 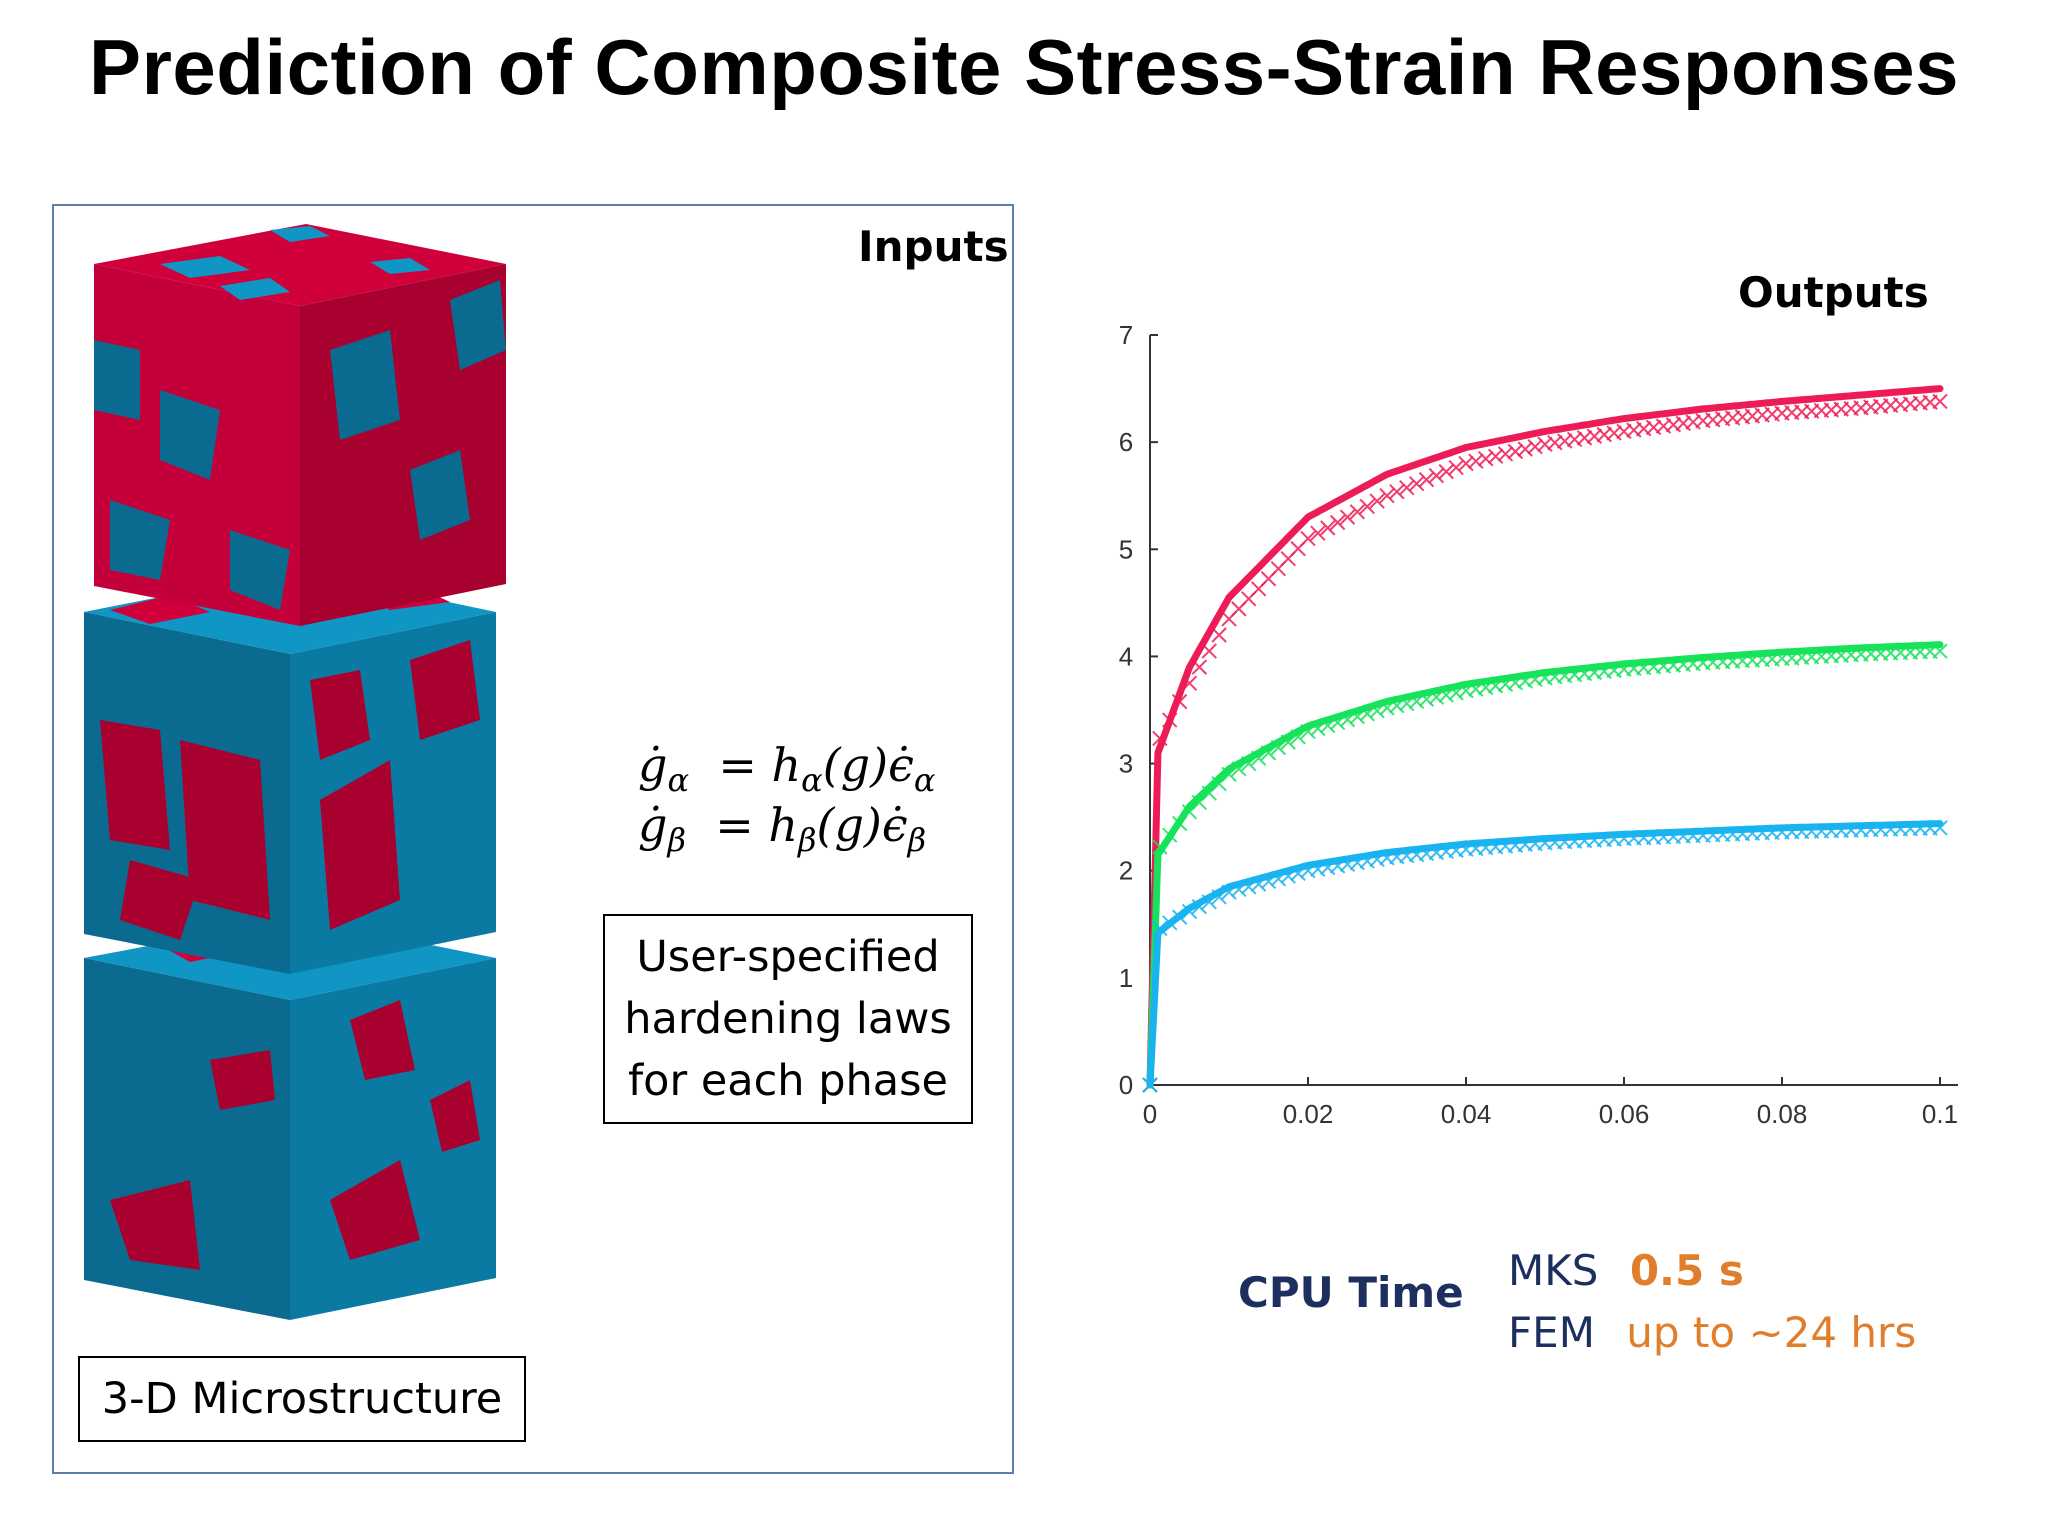 What do you see at coordinates (1553, 1270) in the screenshot?
I see `cpu-method-mks: MKS` at bounding box center [1553, 1270].